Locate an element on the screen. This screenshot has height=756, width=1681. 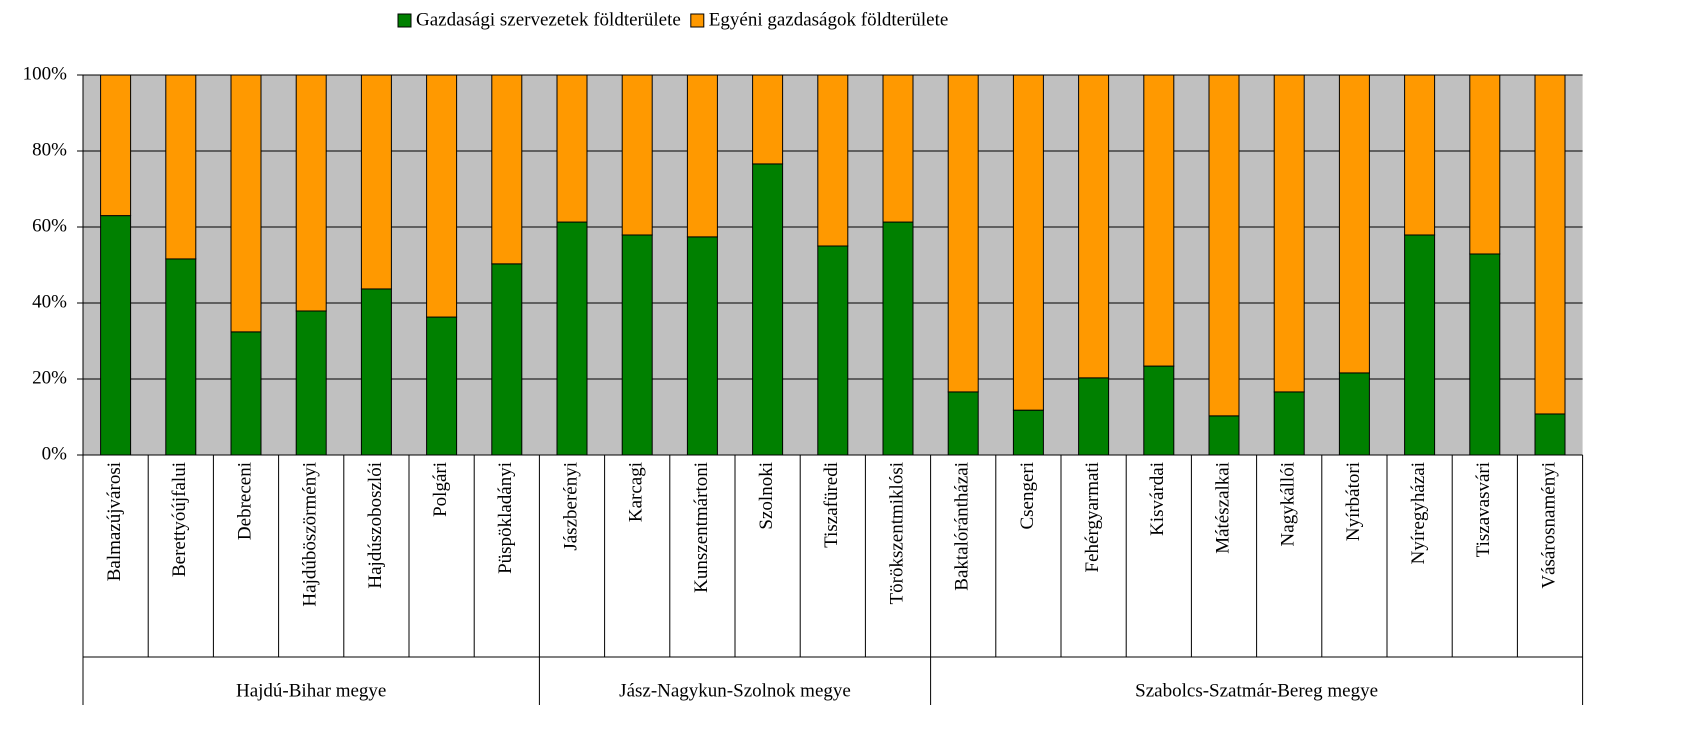
x-tick-label: Jászberényi is located at coordinates (570, 506).